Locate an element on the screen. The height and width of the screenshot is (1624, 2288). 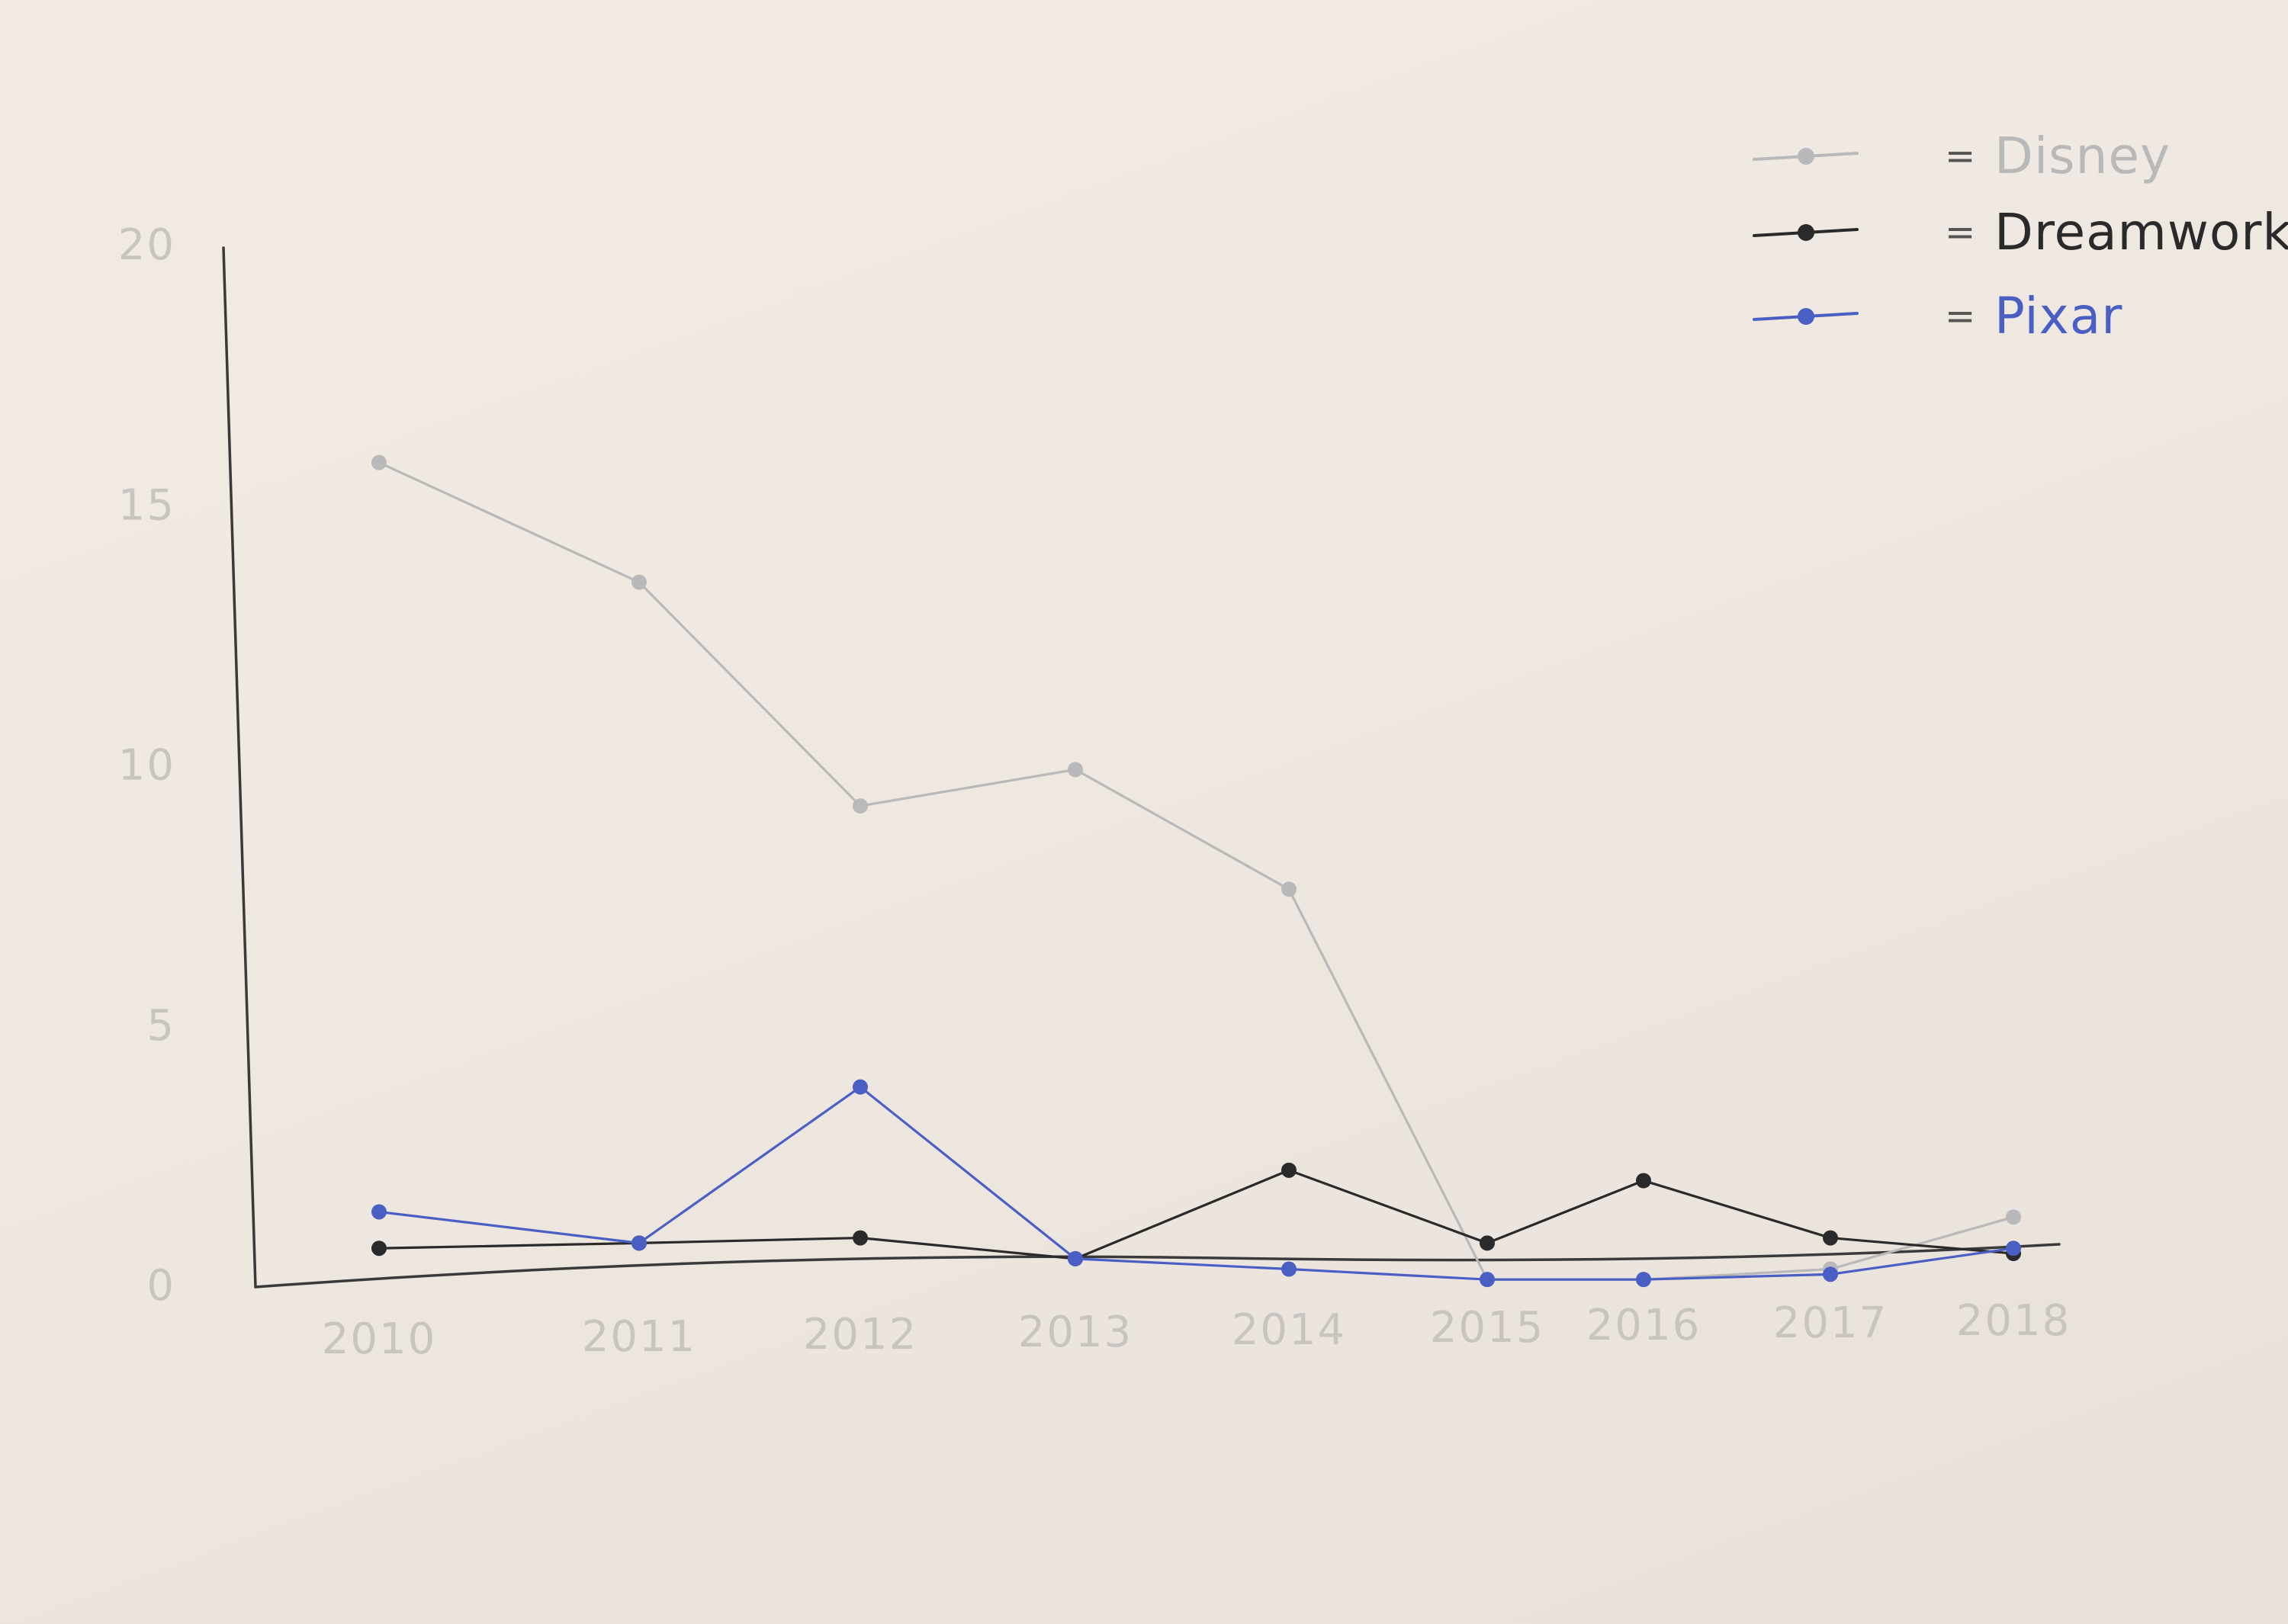
x-tick-label: 2011 is located at coordinates (640, 1337).